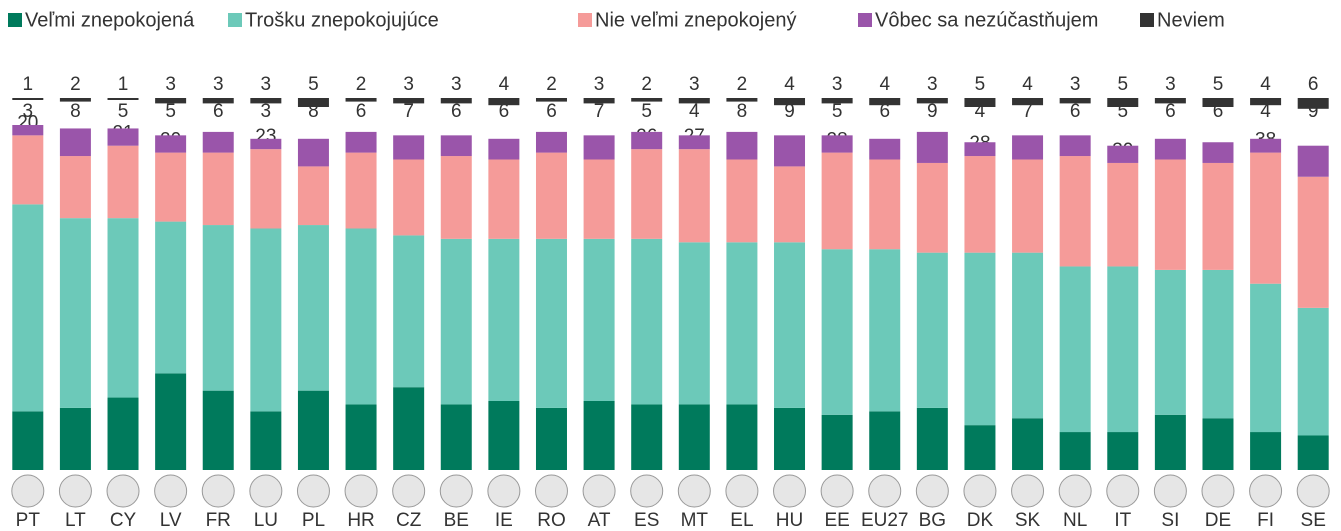  I want to click on x-tick-label: EL, so click(741, 520).